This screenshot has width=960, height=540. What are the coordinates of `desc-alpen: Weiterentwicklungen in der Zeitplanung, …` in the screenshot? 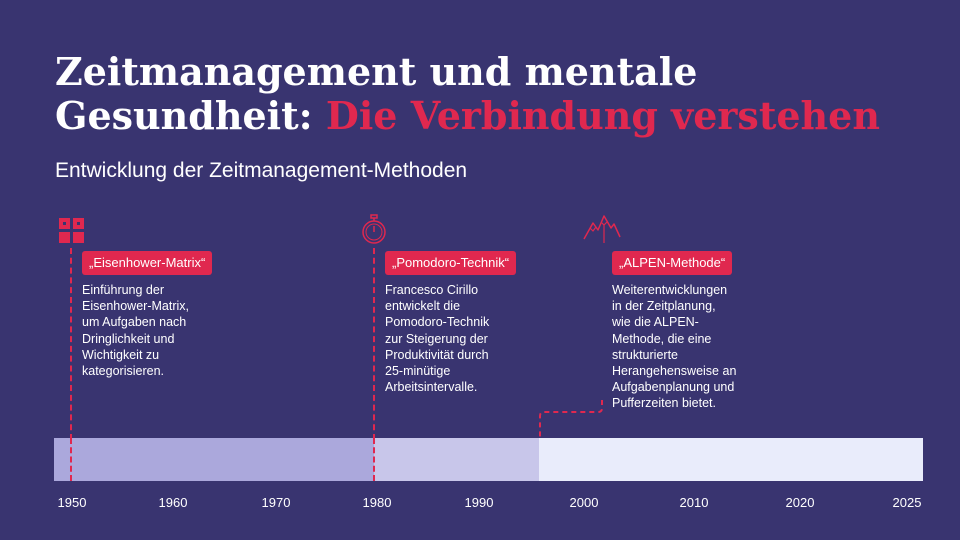 It's located at (692, 347).